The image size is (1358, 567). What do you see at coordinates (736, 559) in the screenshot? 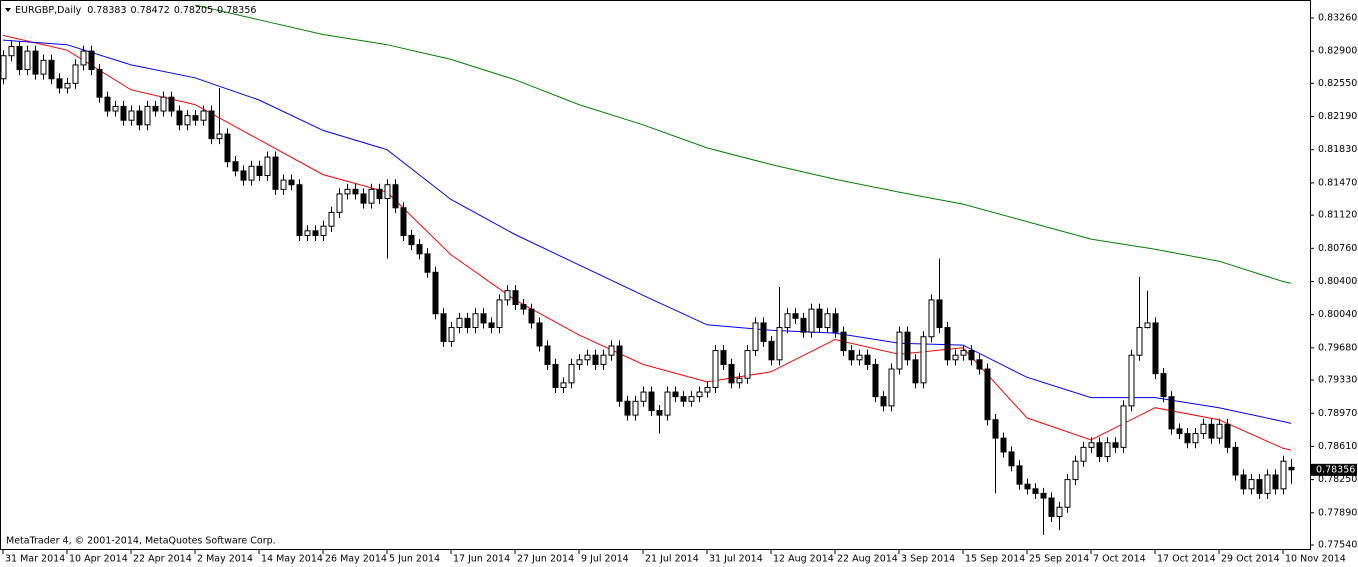
I see `x-tick-label: 31 Jul 2014` at bounding box center [736, 559].